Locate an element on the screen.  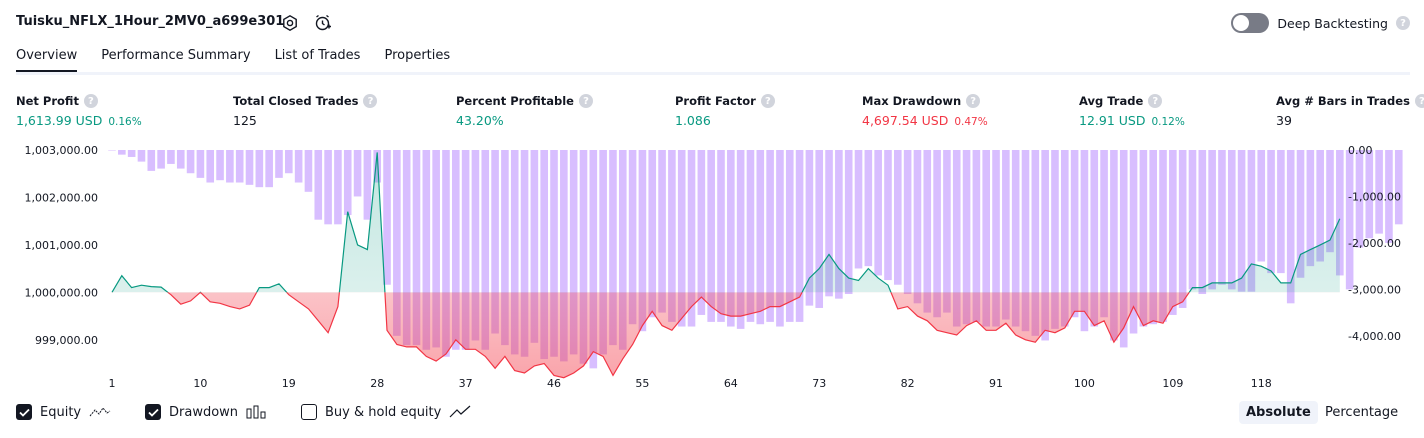
buy-hold-line-icon is located at coordinates (460, 411).